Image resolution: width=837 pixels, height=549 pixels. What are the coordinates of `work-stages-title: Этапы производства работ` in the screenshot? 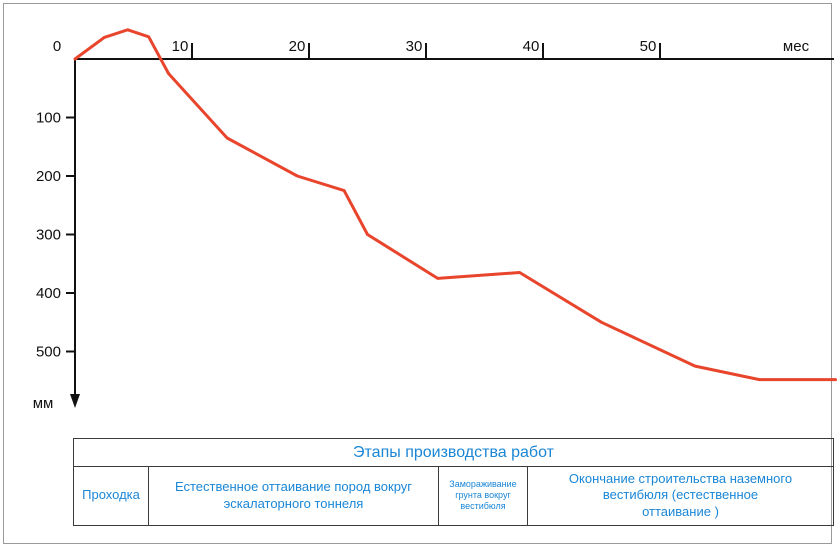 It's located at (453, 453).